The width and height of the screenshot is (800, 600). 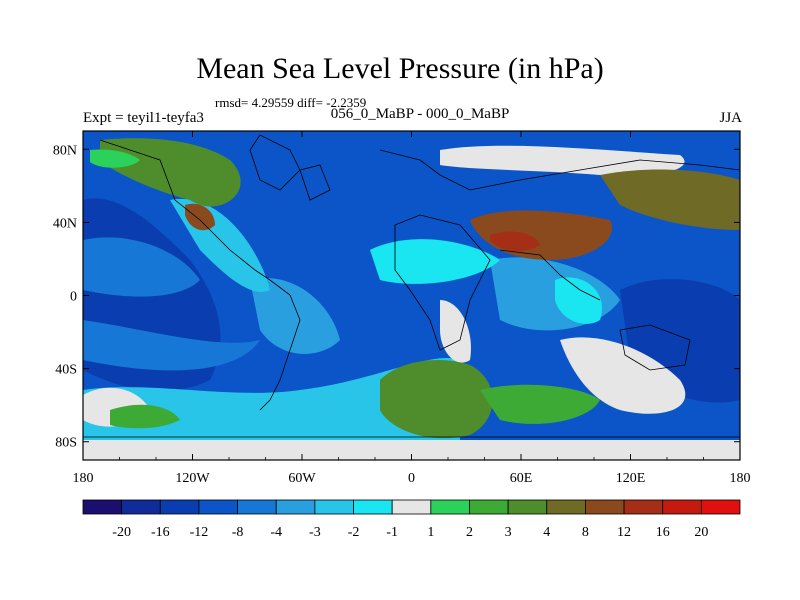 I want to click on antarctic-grey, so click(x=411, y=450).